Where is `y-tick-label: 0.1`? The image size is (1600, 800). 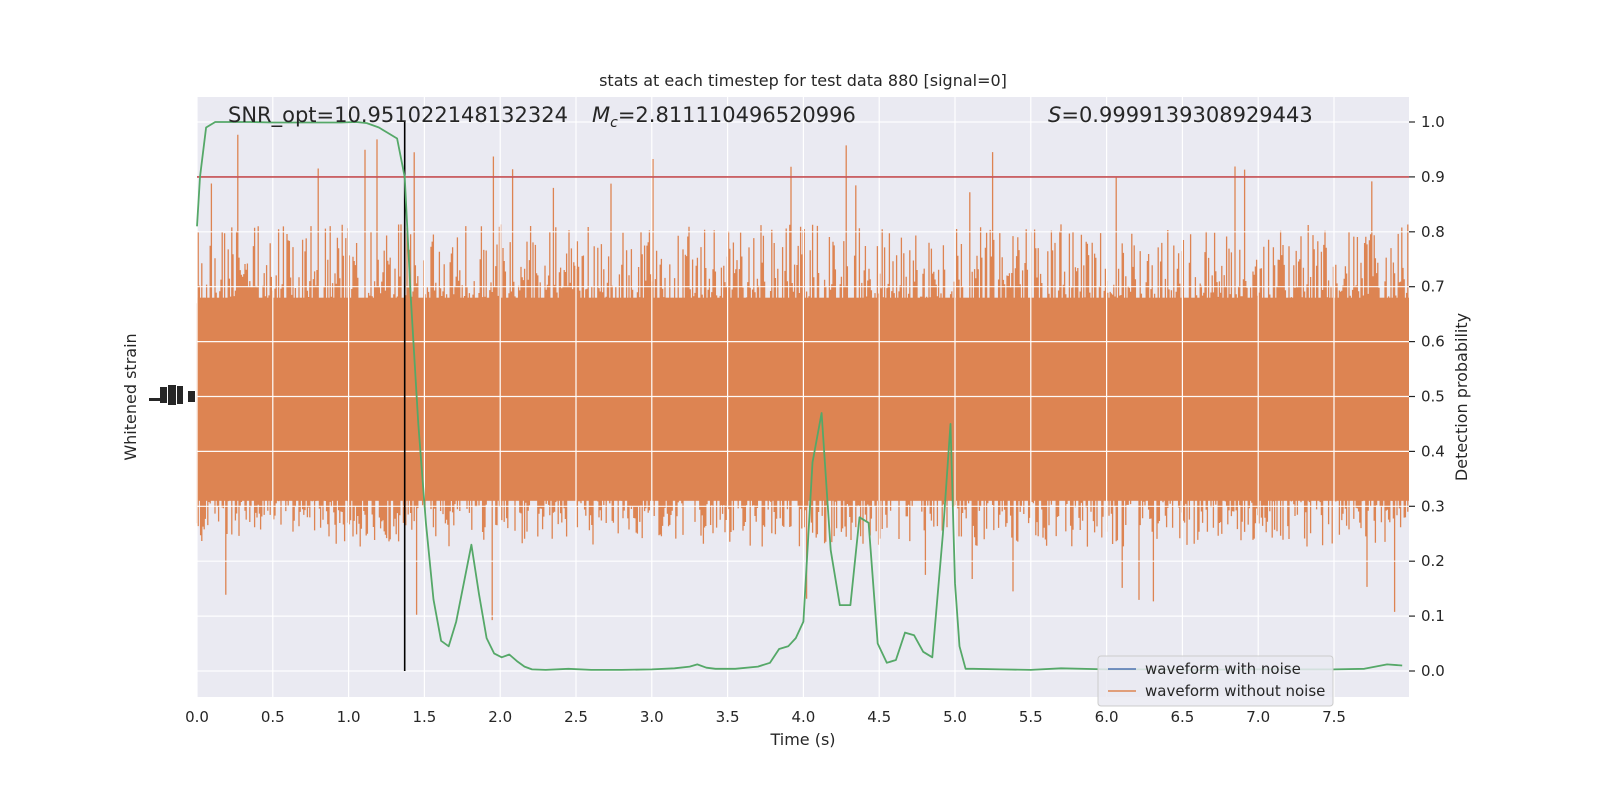 y-tick-label: 0.1 is located at coordinates (1433, 616).